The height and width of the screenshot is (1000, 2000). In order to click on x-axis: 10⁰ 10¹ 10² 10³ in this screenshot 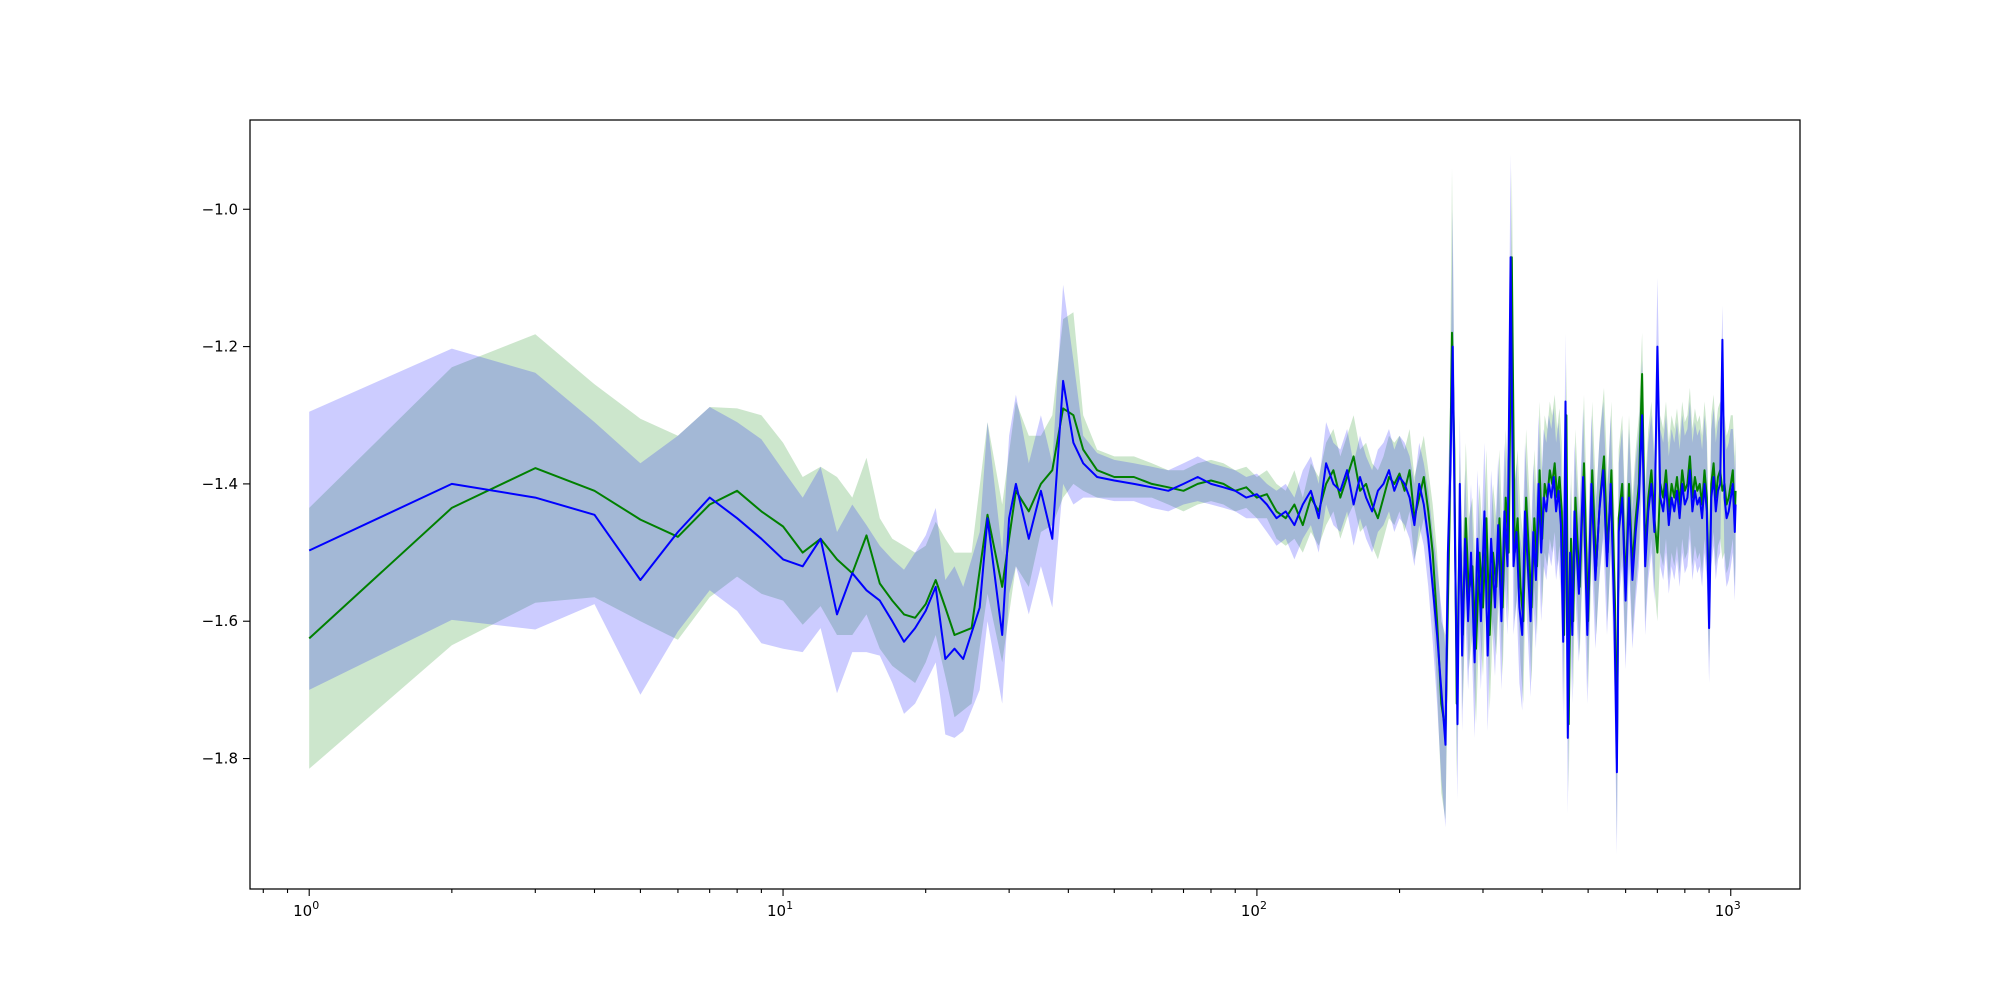, I will do `click(1001, 904)`.